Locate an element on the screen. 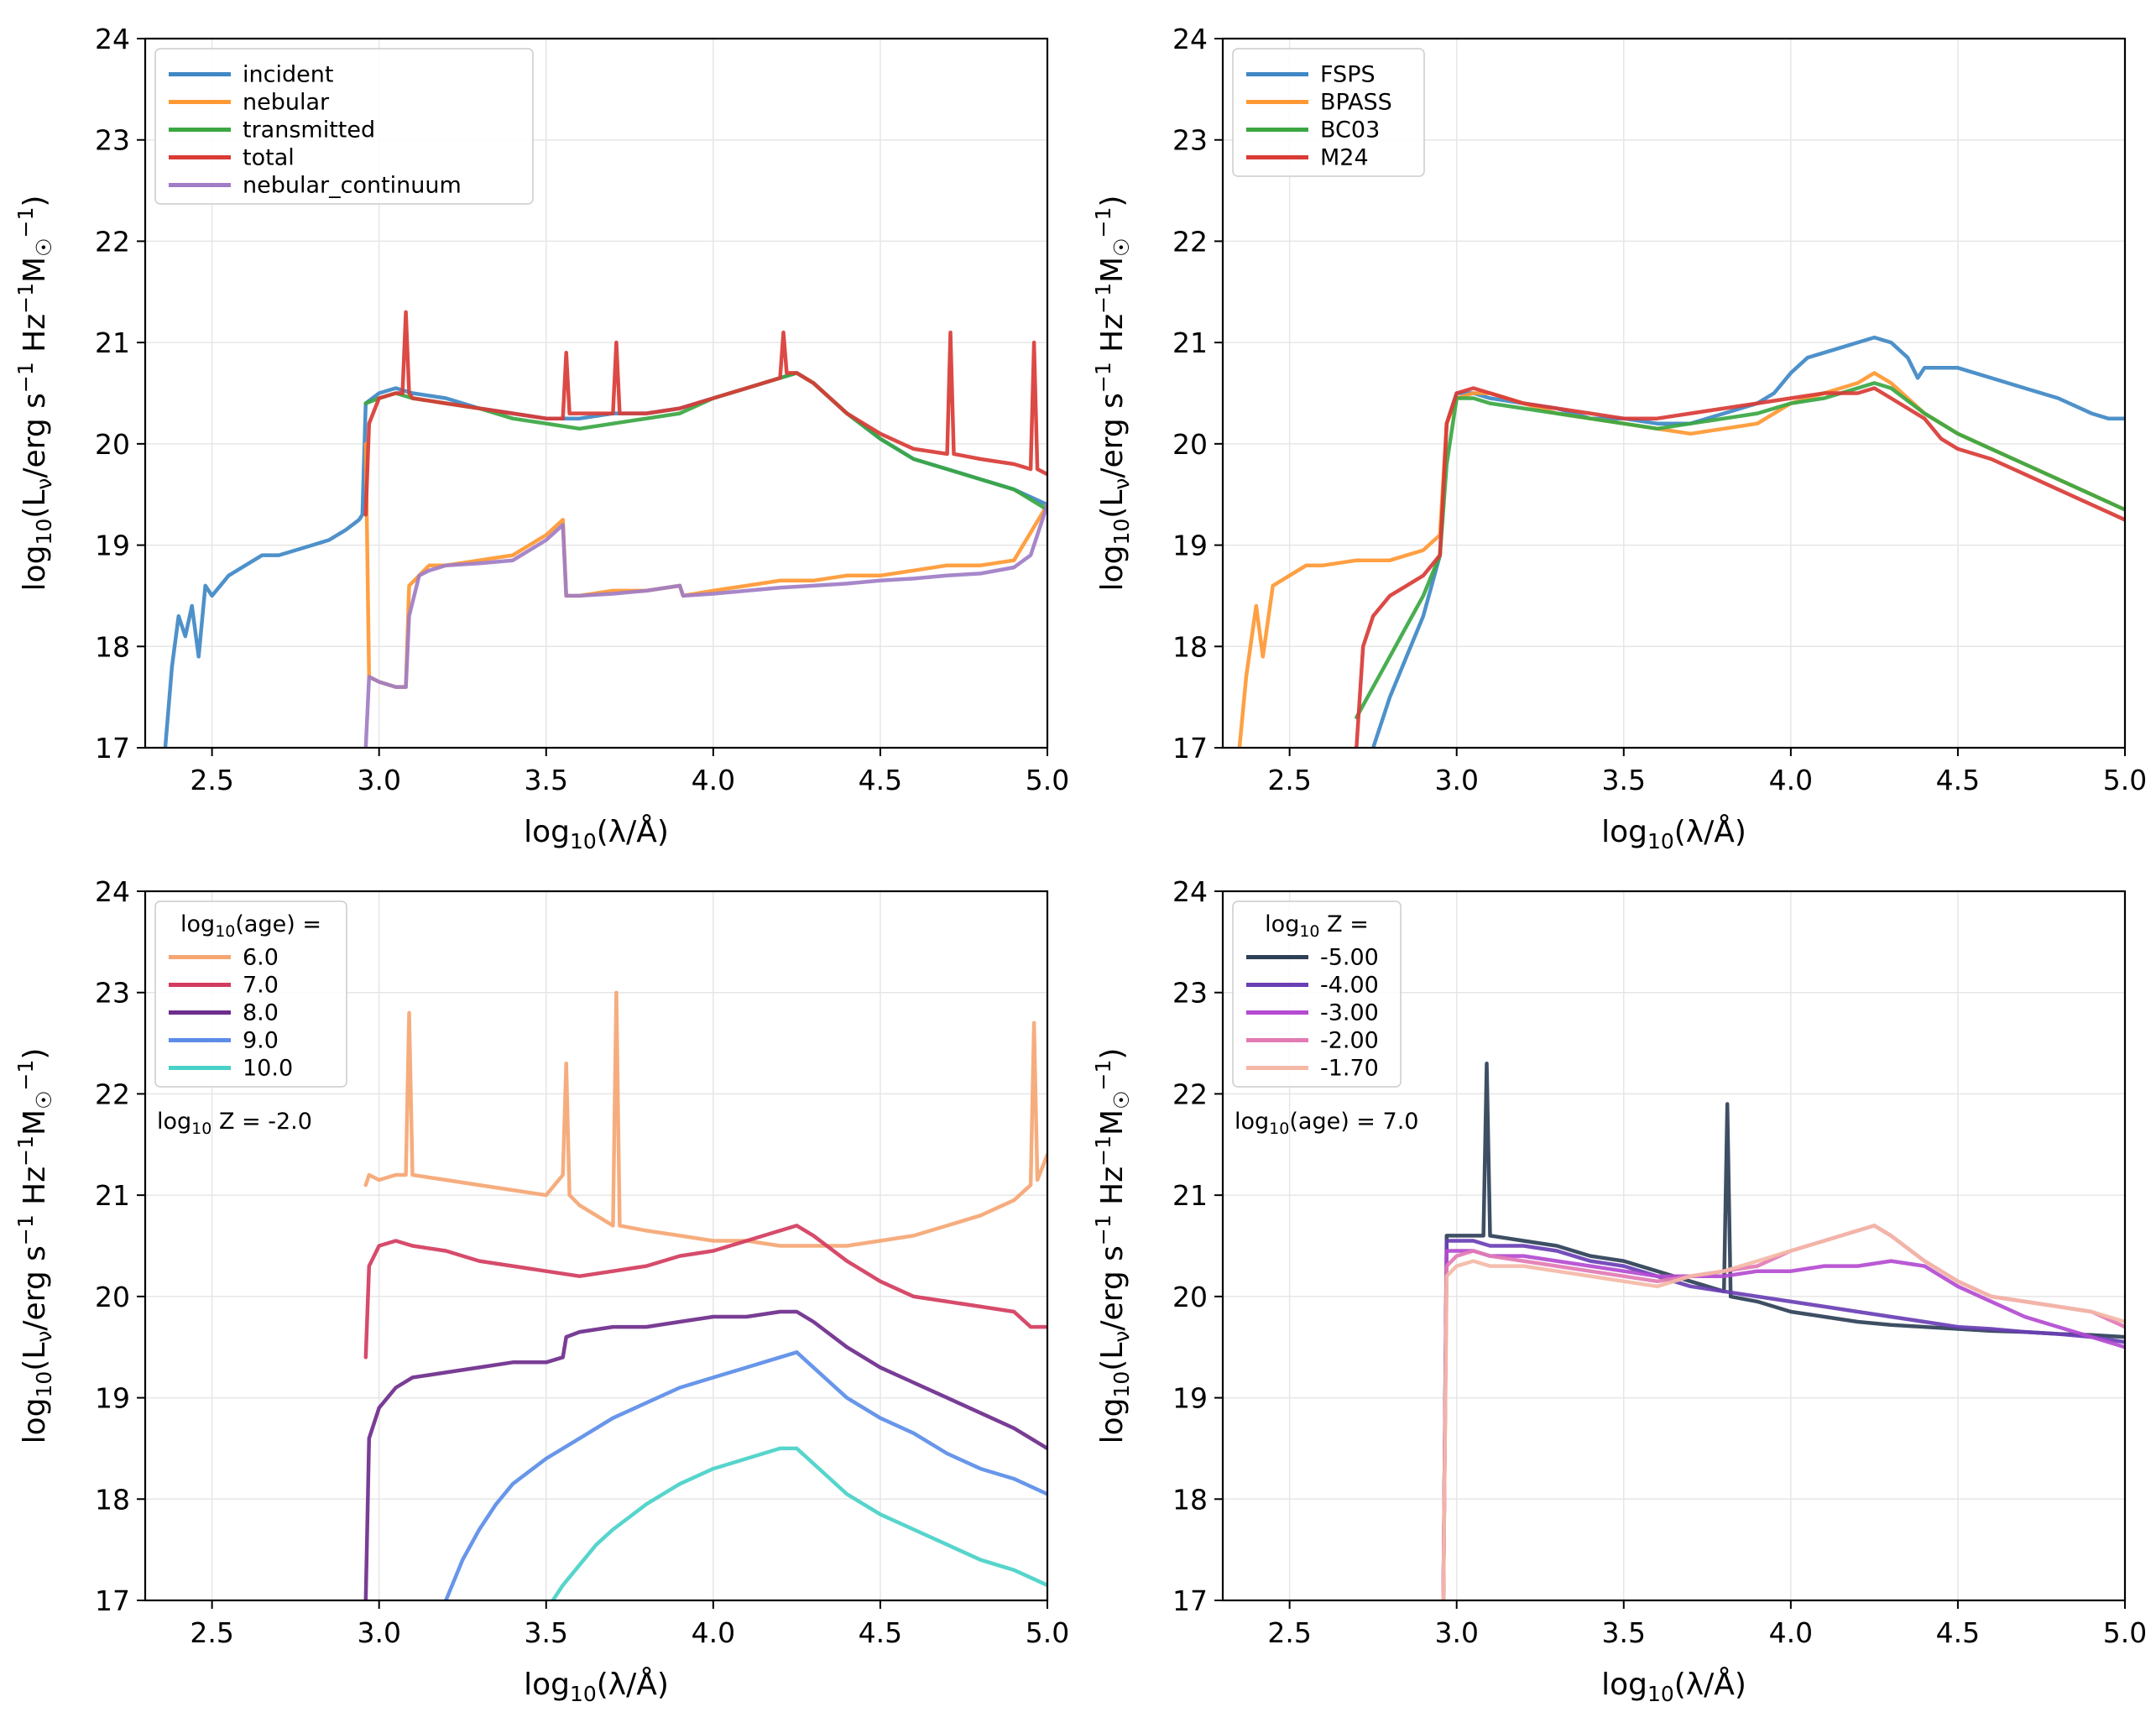 The height and width of the screenshot is (1733, 2156). series-line-9.0 is located at coordinates (745, 1475).